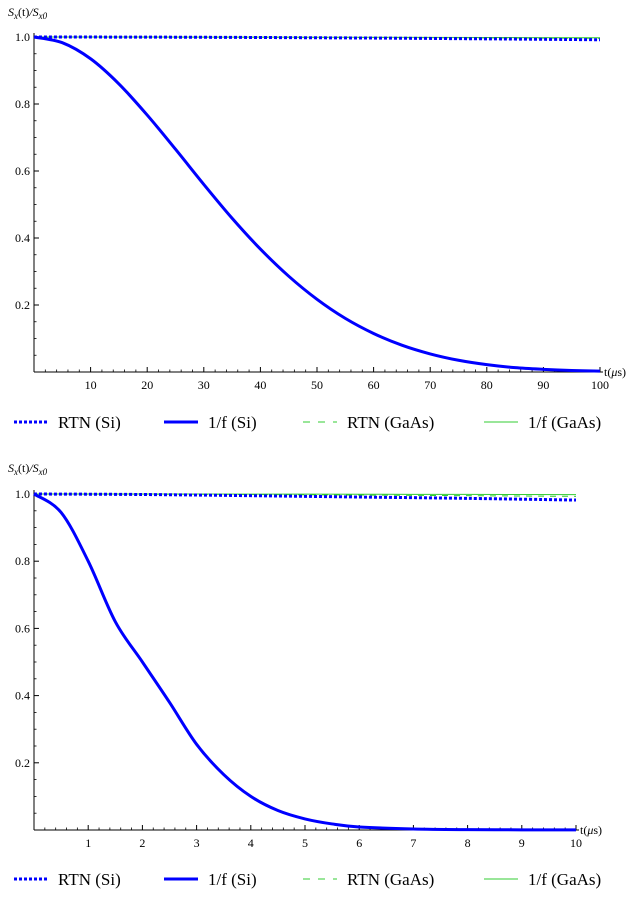 Image resolution: width=631 pixels, height=901 pixels. I want to click on x-tick-label: 70, so click(430, 385).